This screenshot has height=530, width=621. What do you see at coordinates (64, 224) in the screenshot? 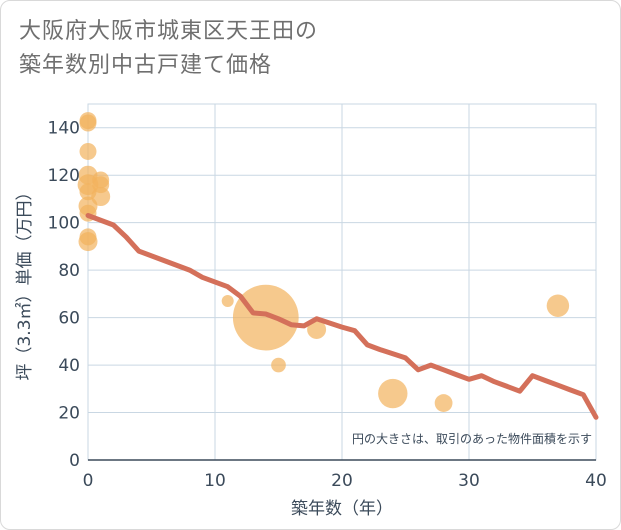
I see `y-tick-label: 100` at bounding box center [64, 224].